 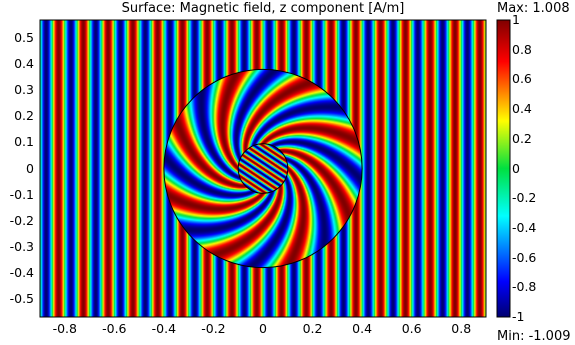 I want to click on x-tick-label: 0.4, so click(x=362, y=328).